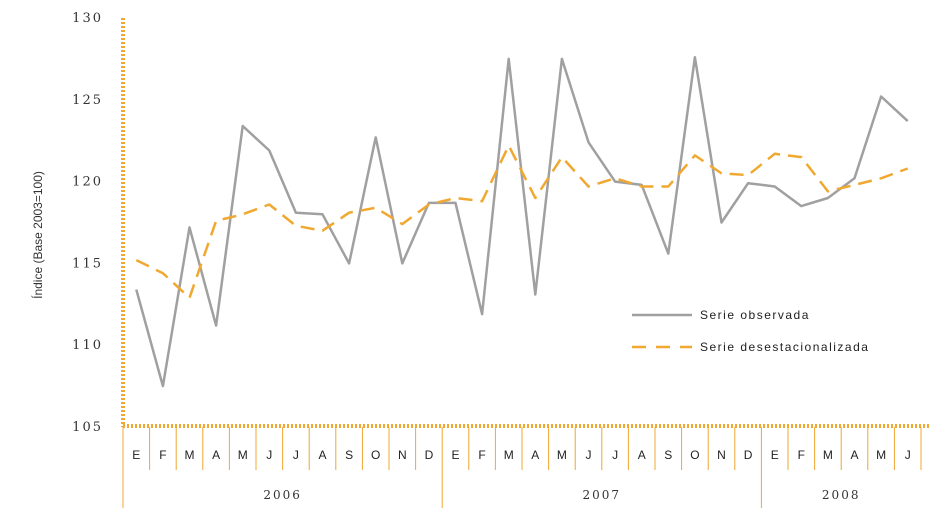 Image resolution: width=929 pixels, height=508 pixels. I want to click on y-axis-title: Índice (Base 2003=100), so click(37, 235).